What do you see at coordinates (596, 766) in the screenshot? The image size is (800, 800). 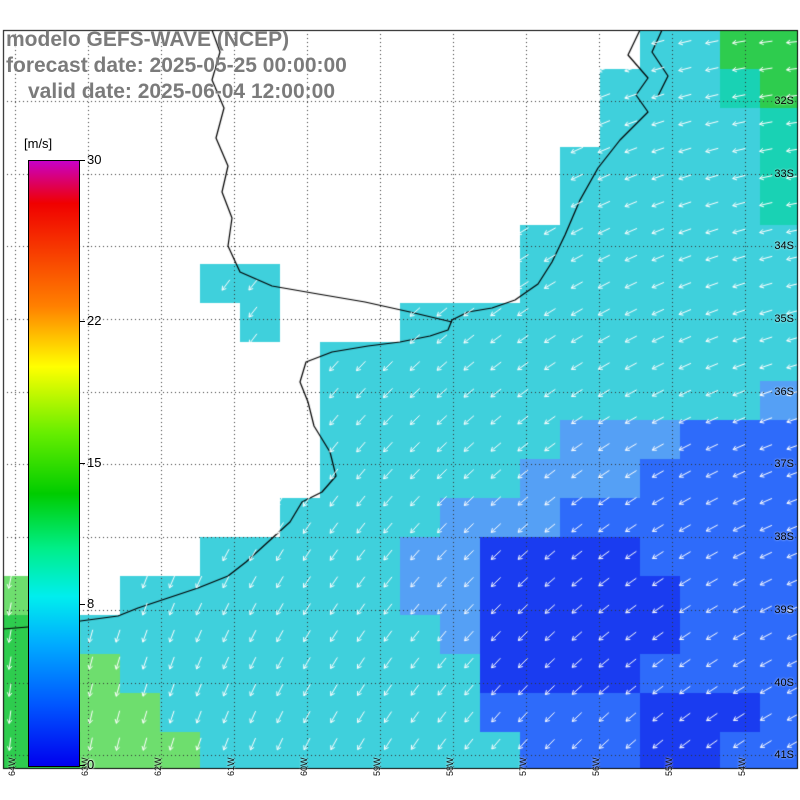 I see `longitude-label: 56W` at bounding box center [596, 766].